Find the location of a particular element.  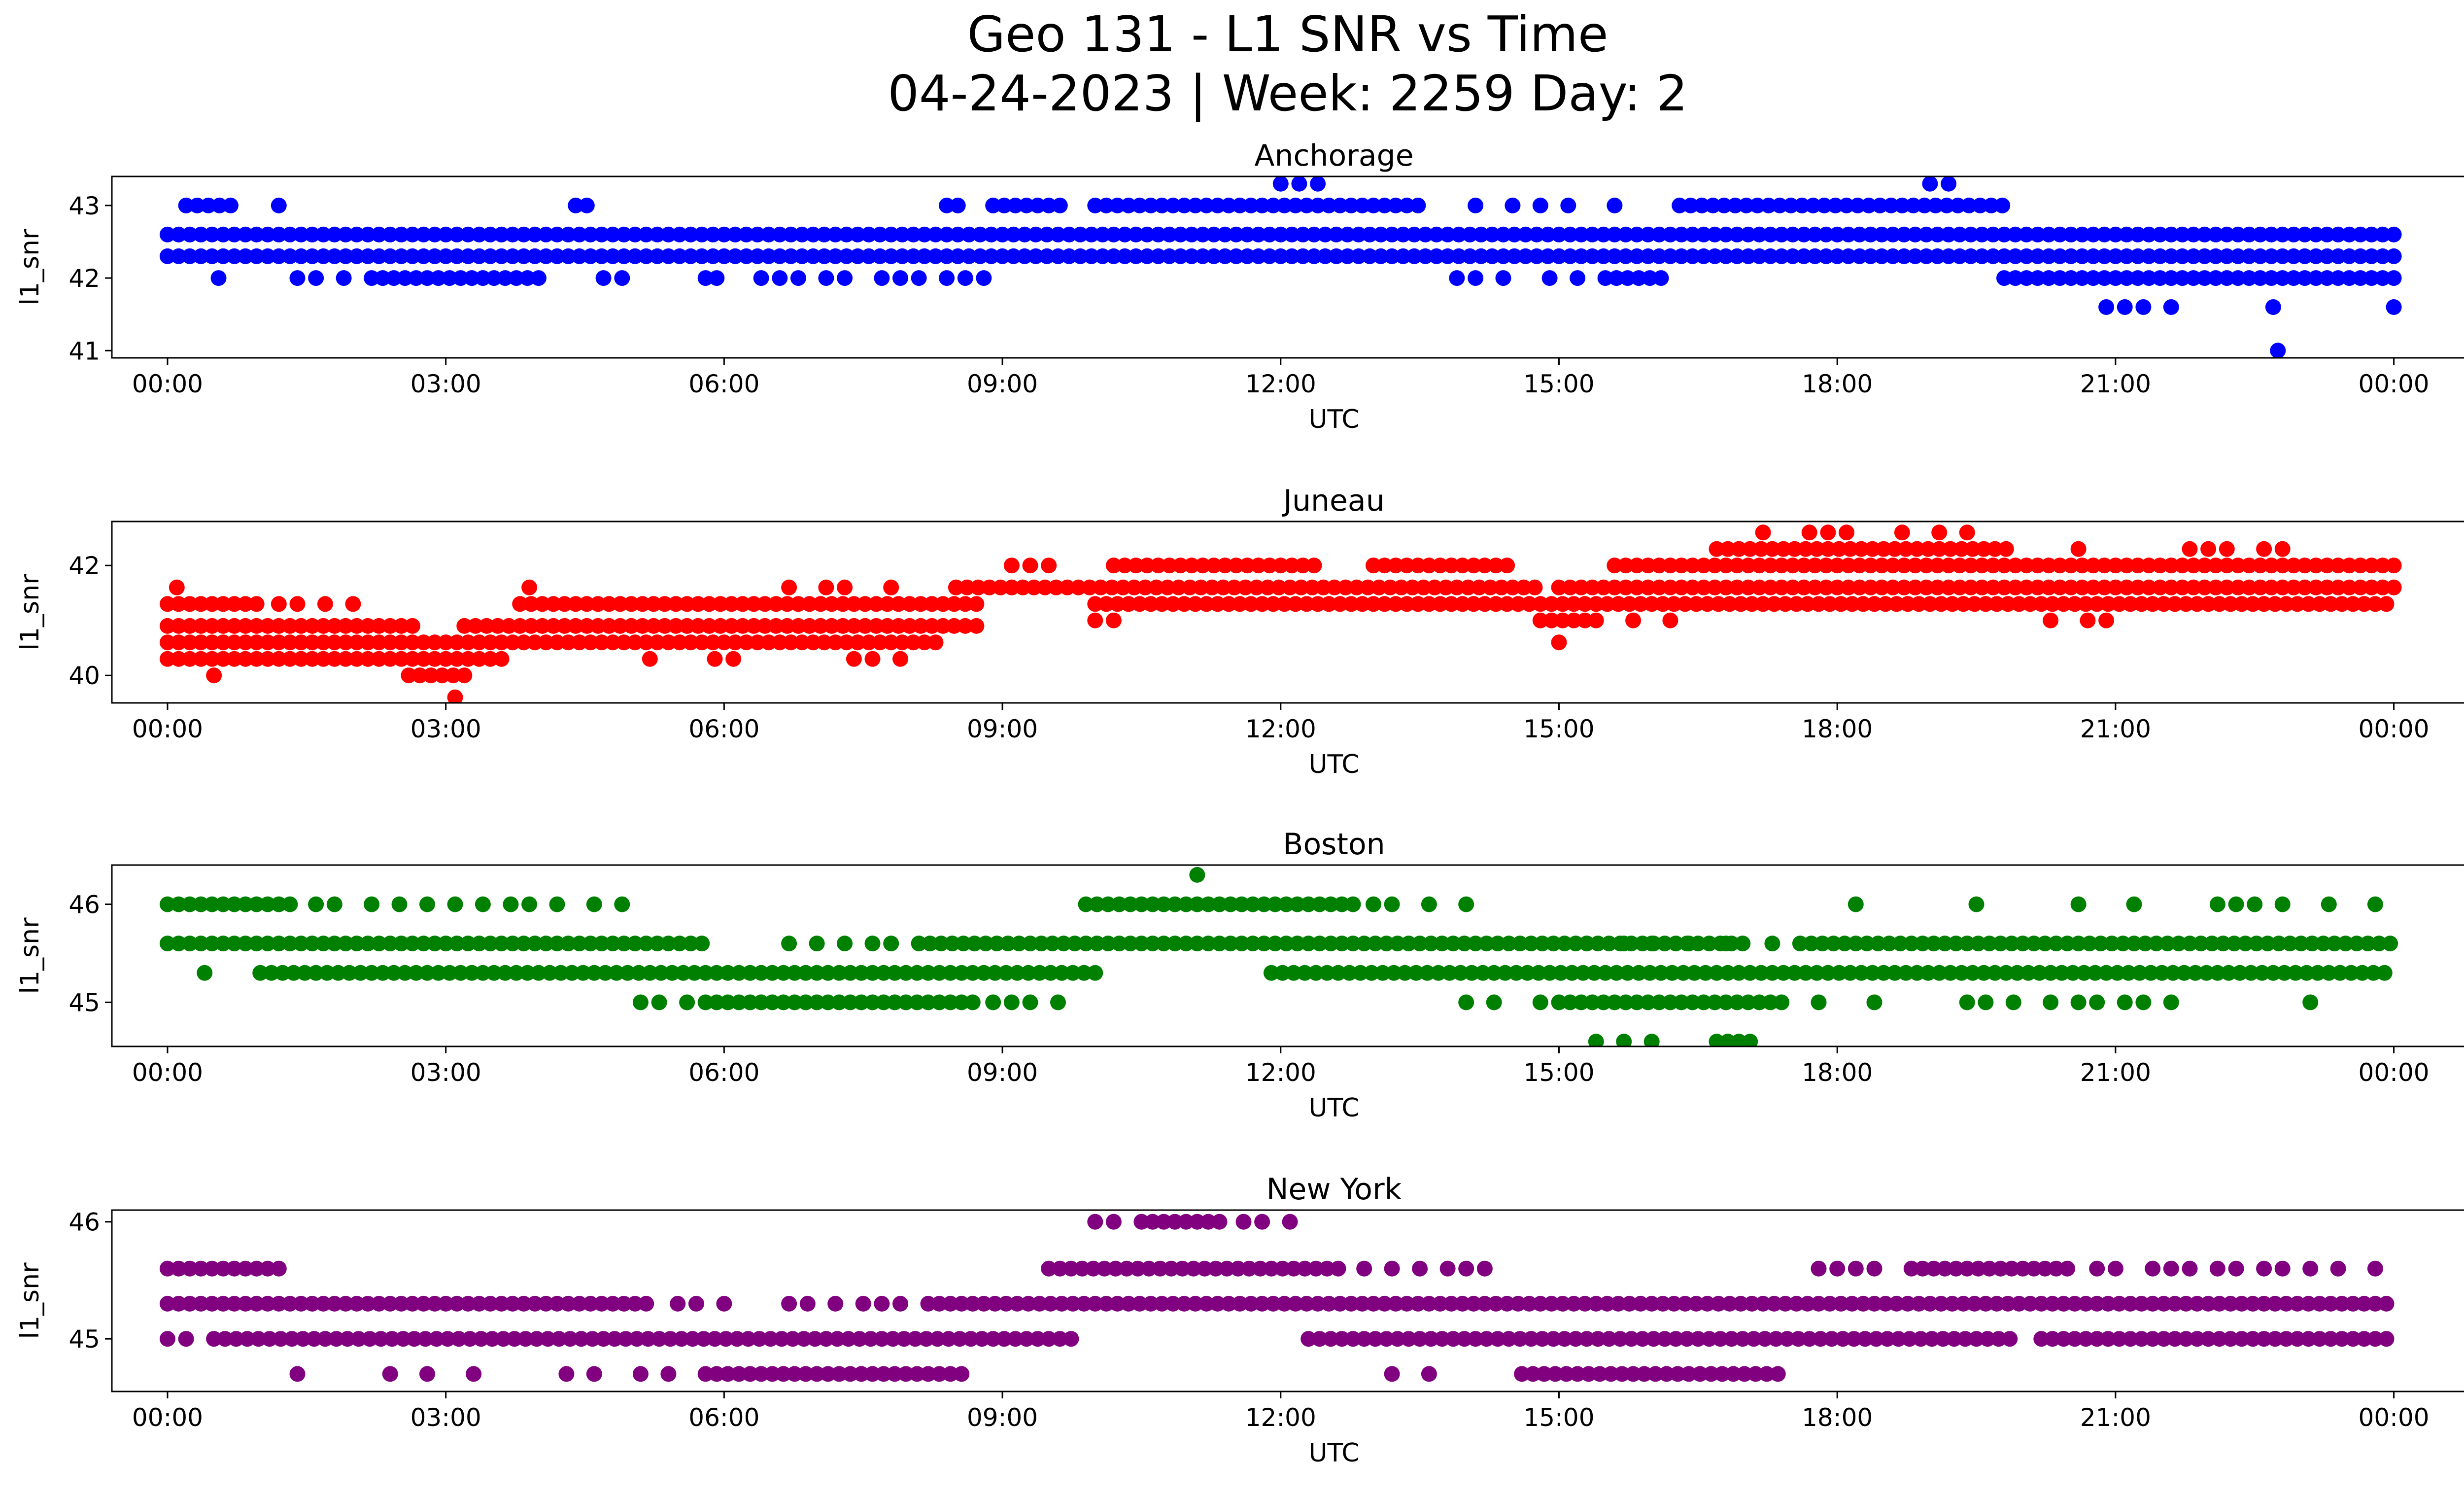

y-axis-label-anchorage: l1_snr is located at coordinates (30, 267).